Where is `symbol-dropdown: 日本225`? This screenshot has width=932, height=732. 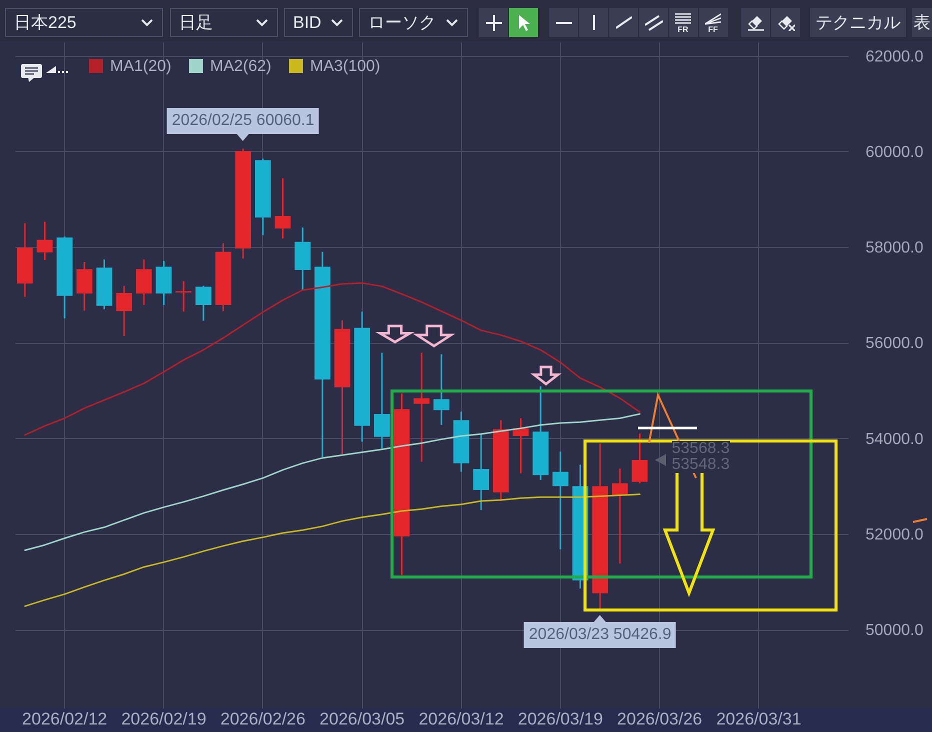
symbol-dropdown: 日本225 is located at coordinates (84, 22).